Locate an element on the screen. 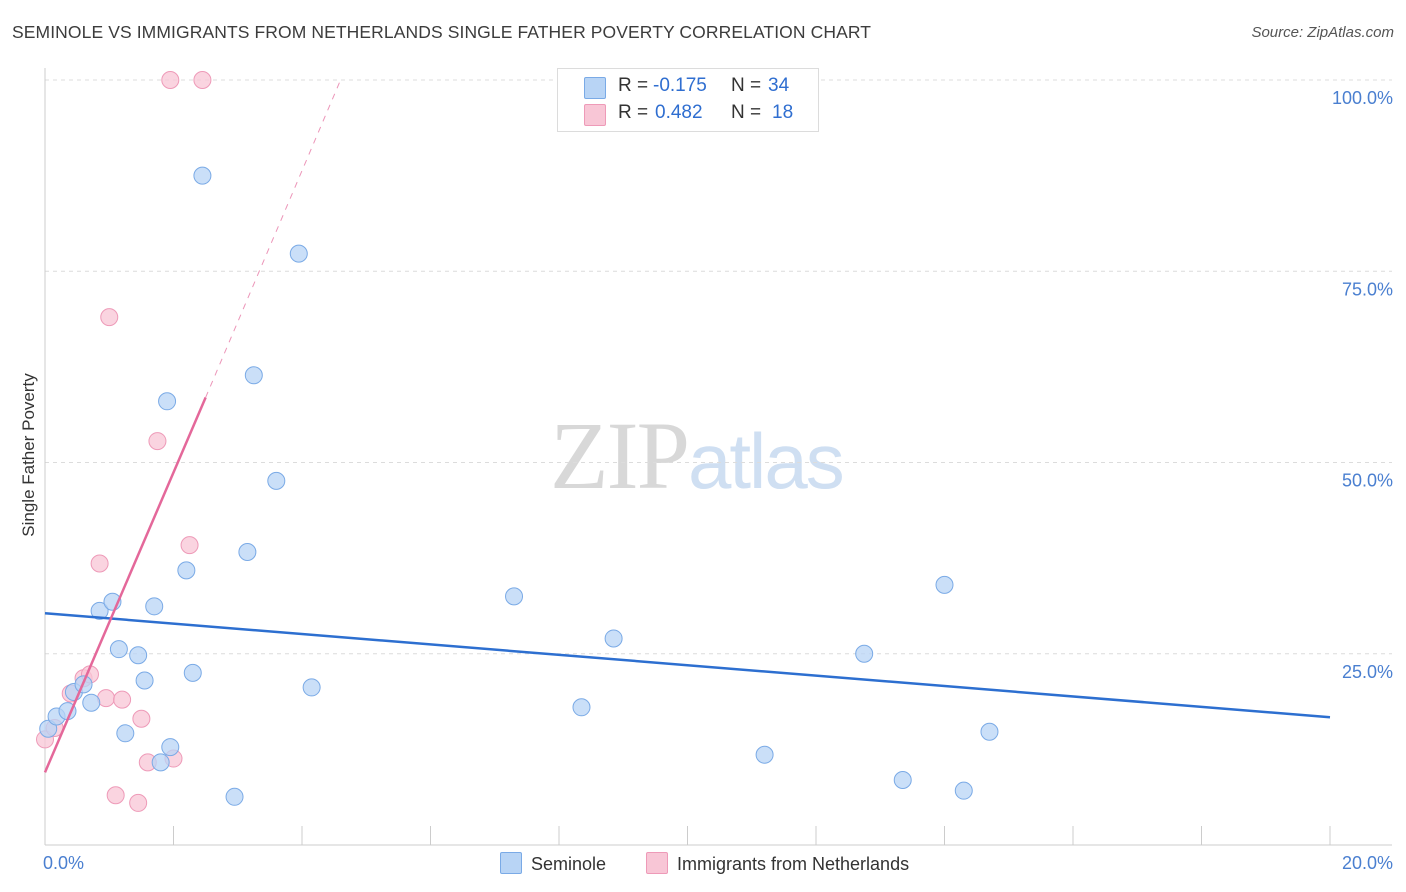 This screenshot has height=892, width=1406. x-tick-label: 20.0% is located at coordinates (1367, 863).